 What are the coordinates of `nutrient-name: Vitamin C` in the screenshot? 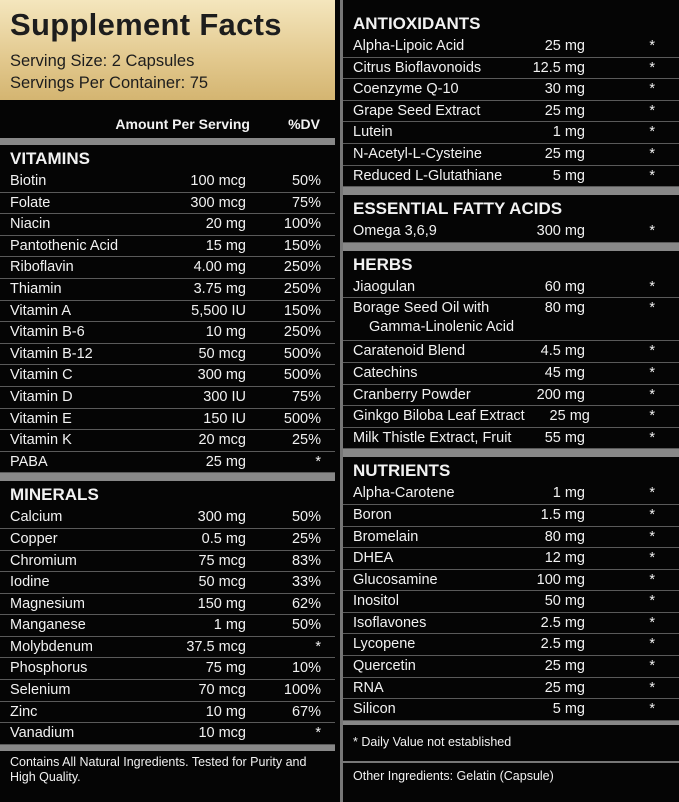 It's located at (41, 375).